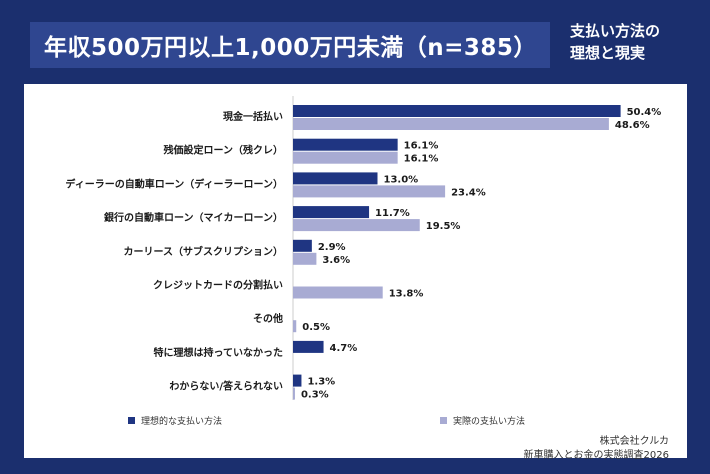 The image size is (710, 474). What do you see at coordinates (193, 217) in the screenshot?
I see `category-label: 銀行の自動車ローン（マイカーローン）` at bounding box center [193, 217].